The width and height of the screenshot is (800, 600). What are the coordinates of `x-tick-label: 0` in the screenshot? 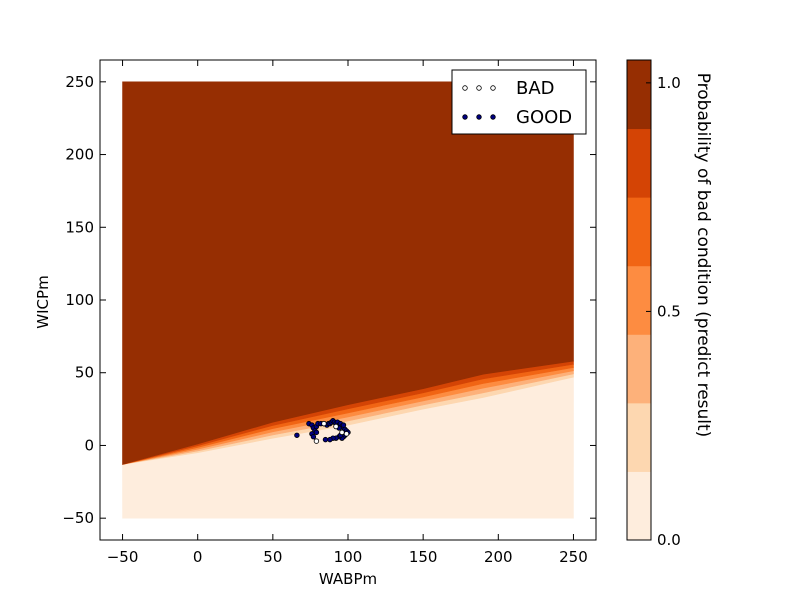 It's located at (198, 557).